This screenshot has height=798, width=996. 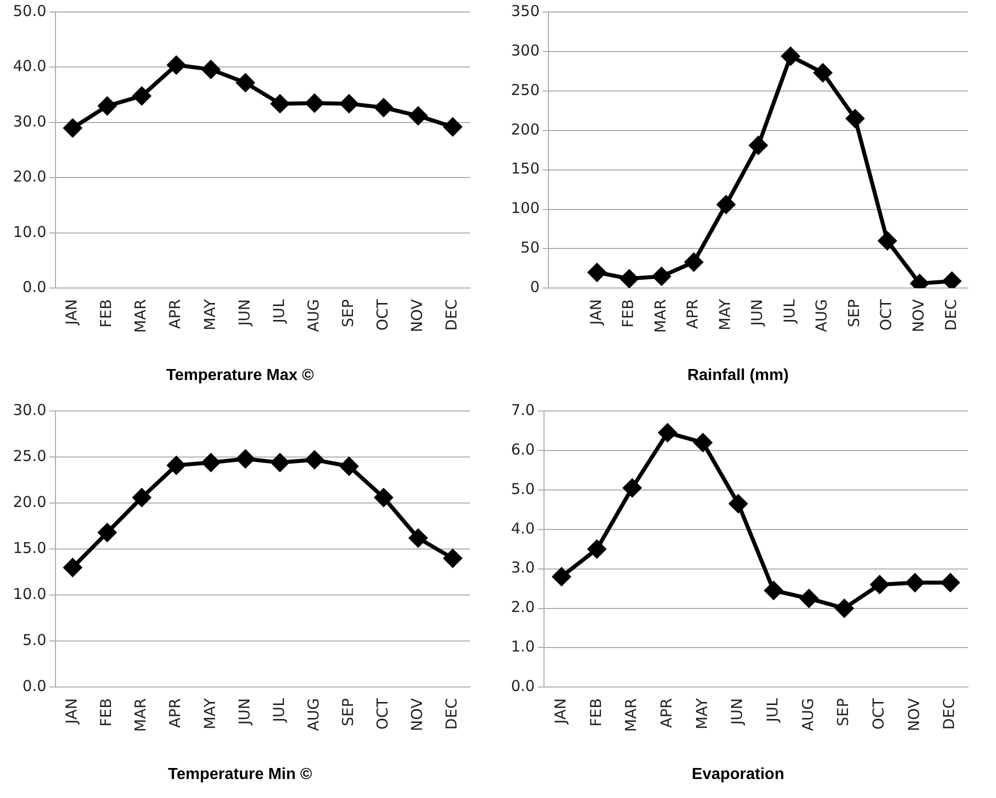 I want to click on y-tick-label: 150, so click(x=525, y=169).